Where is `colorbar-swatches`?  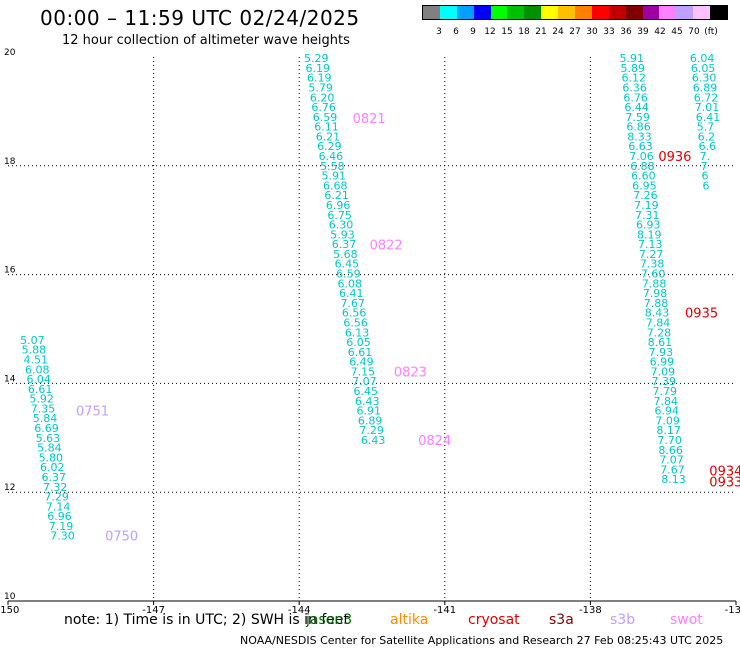
colorbar-swatches is located at coordinates (575, 12).